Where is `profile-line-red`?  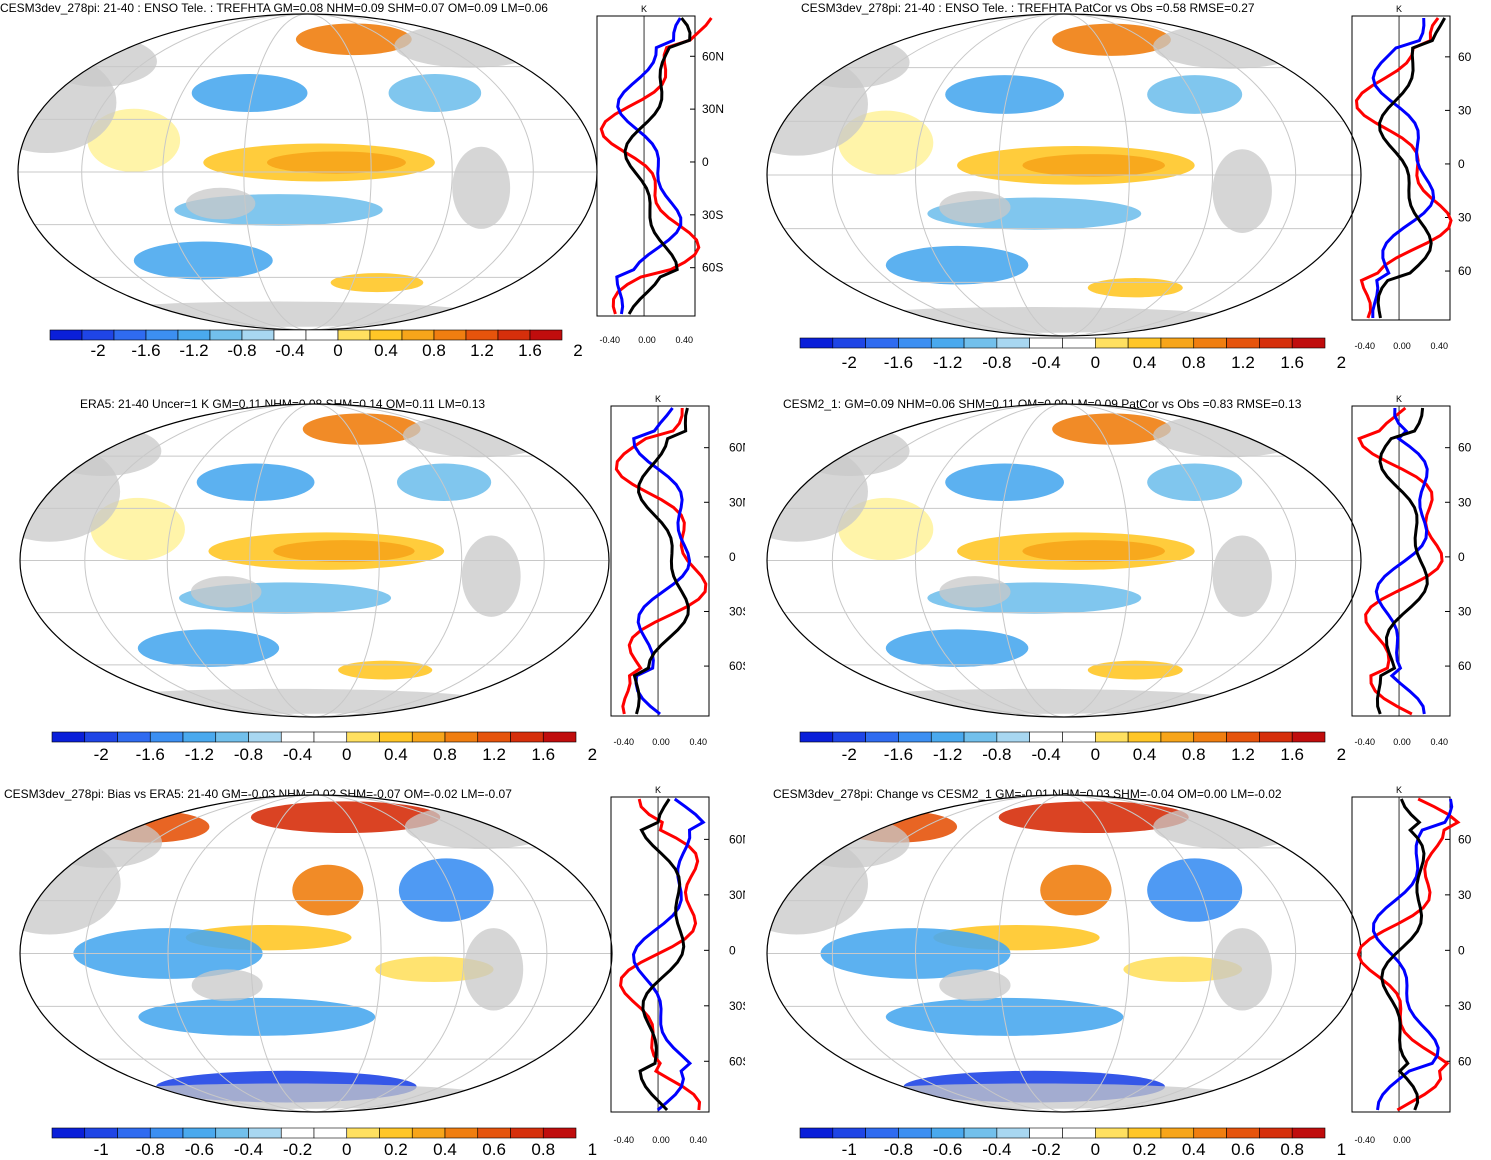
profile-line-red is located at coordinates (656, 166).